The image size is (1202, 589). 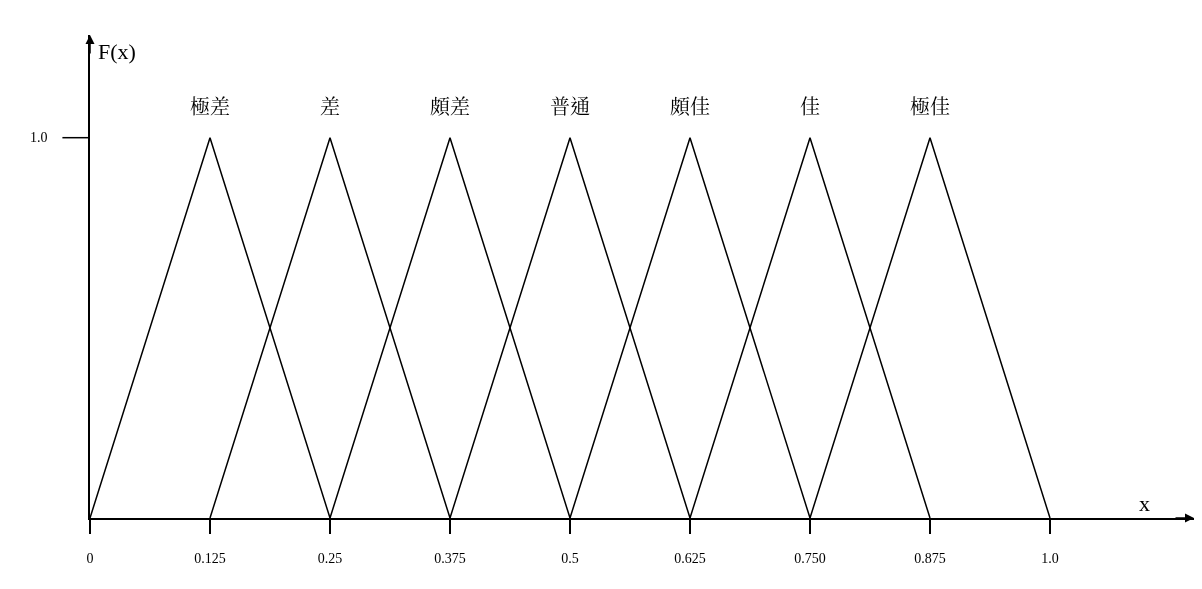 I want to click on text: 1.0, so click(x=39, y=137).